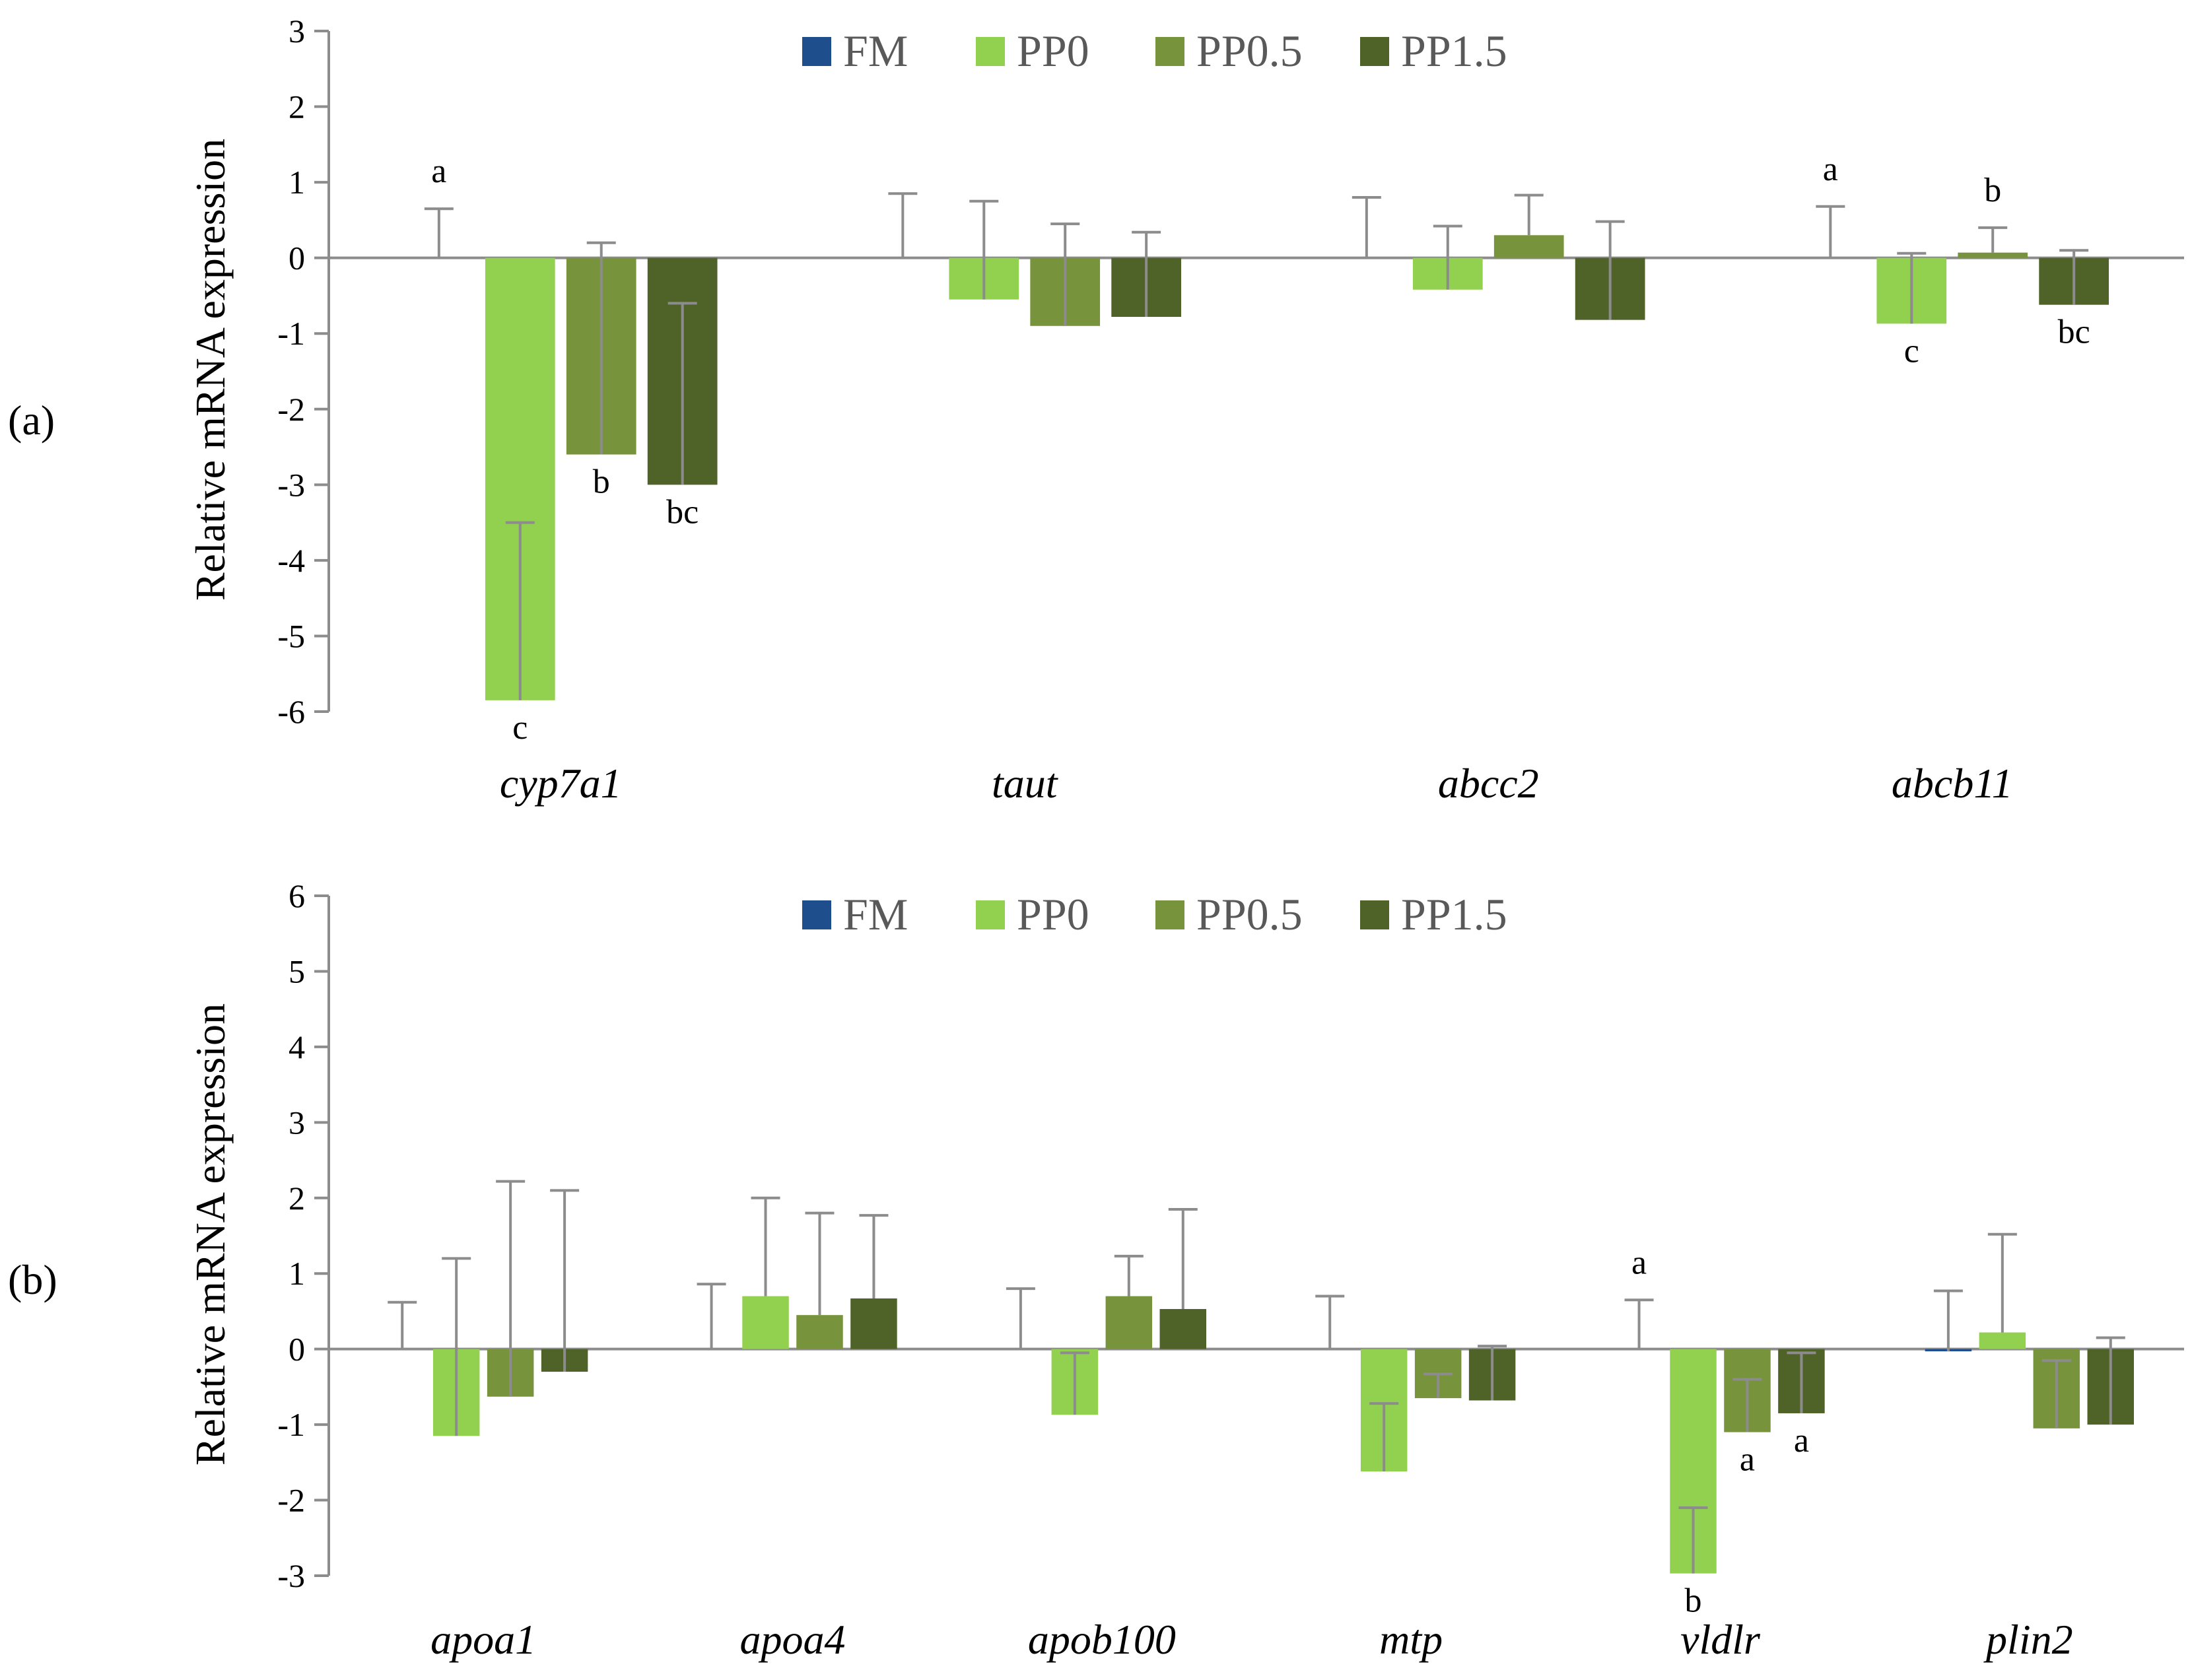 The height and width of the screenshot is (1680, 2192). I want to click on category-label-cyp7a1: cyp7a1, so click(561, 783).